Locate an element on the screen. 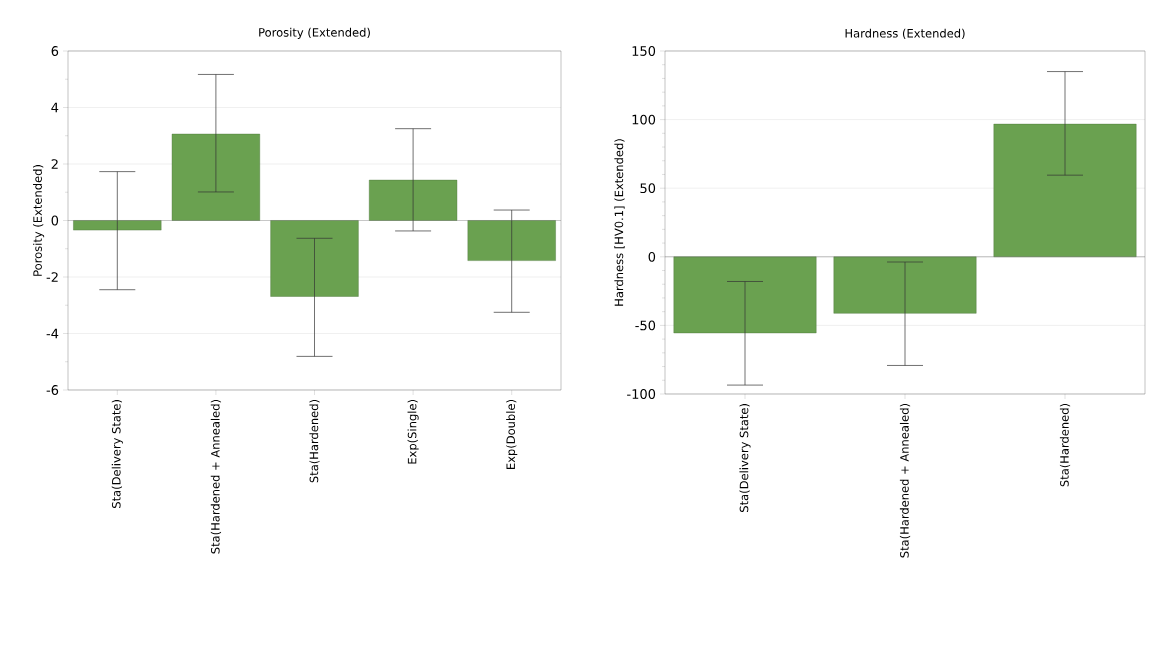  y-tick-label: 100 is located at coordinates (644, 119).